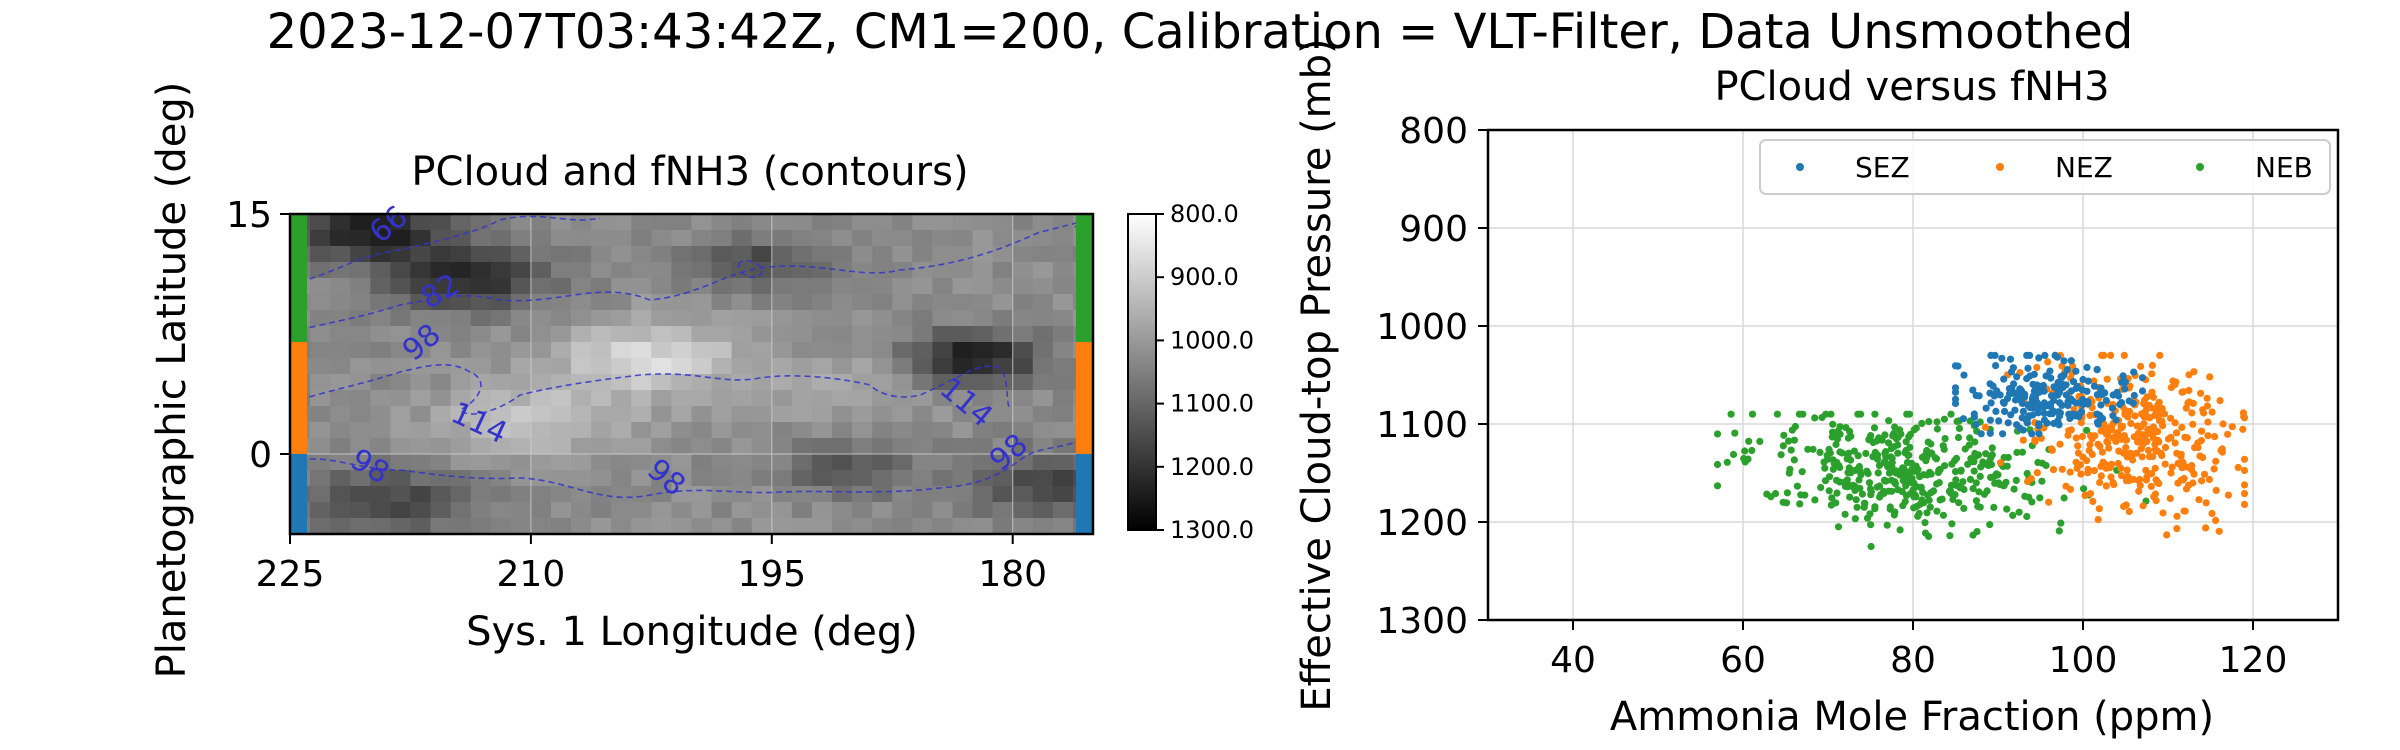  Describe the element at coordinates (2200, 167) in the screenshot. I see `legend-marker-neb` at that location.